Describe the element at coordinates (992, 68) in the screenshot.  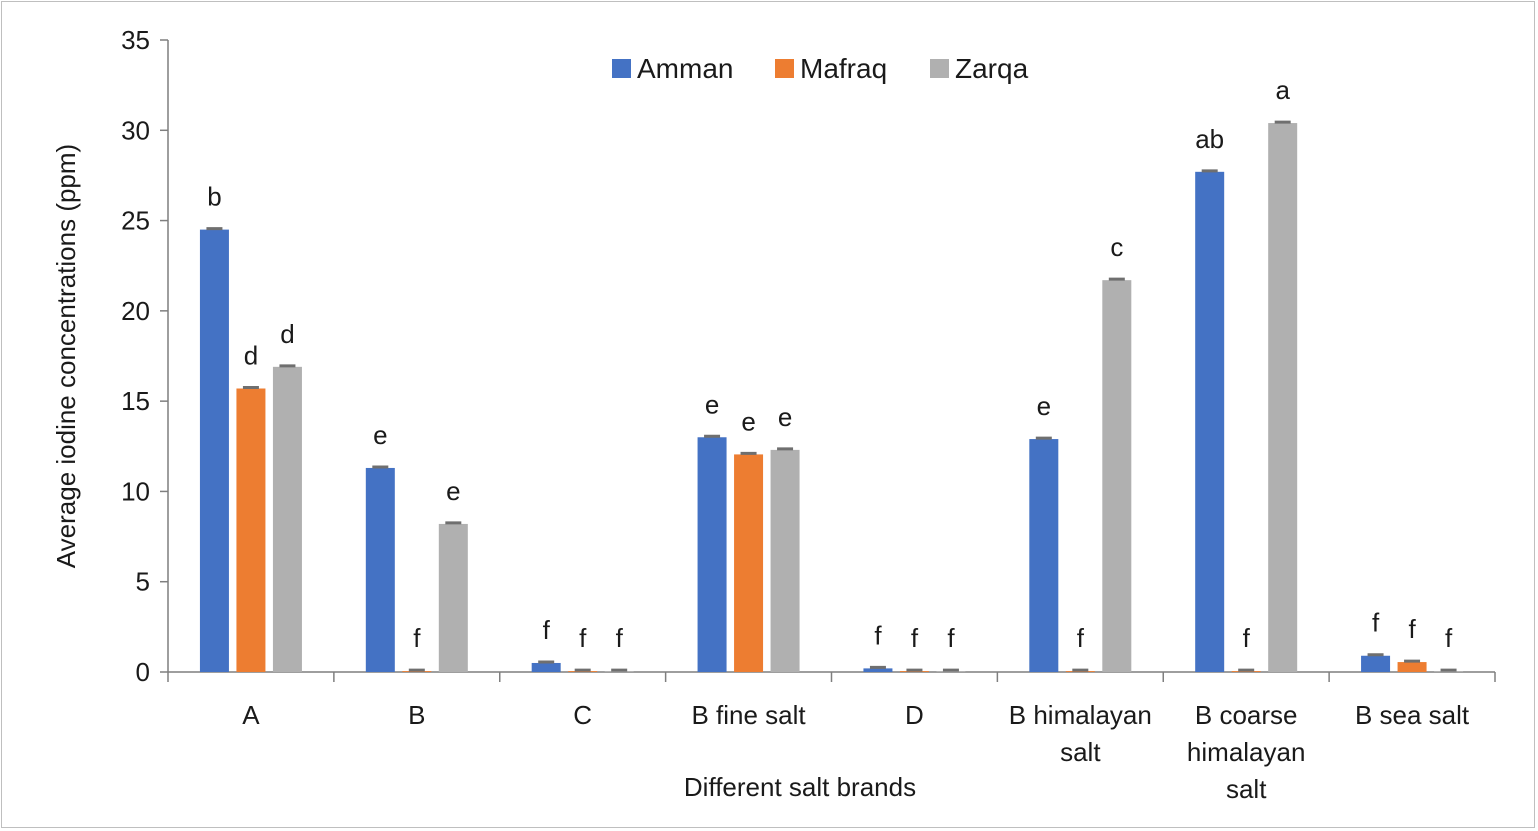
I see `legend-label-zarqa: Zarqa` at that location.